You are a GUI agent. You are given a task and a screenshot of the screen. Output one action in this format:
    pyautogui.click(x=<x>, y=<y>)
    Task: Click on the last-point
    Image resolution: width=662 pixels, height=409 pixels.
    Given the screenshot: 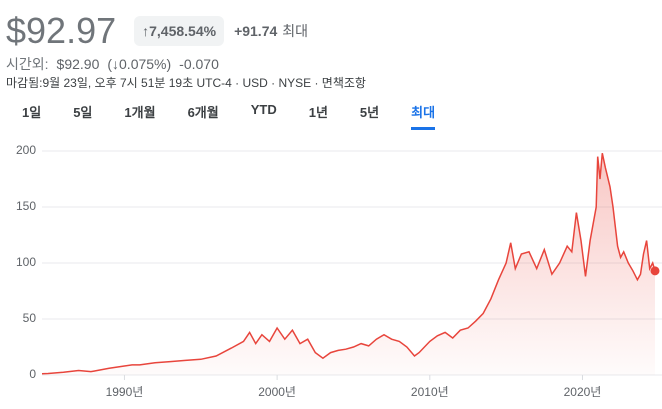 What is the action you would take?
    pyautogui.click(x=655, y=271)
    